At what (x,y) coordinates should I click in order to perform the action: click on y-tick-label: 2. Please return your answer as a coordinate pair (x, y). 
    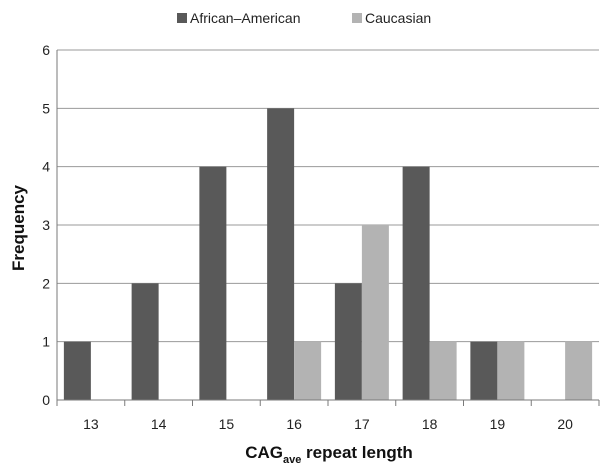
    Looking at the image, I should click on (46, 283).